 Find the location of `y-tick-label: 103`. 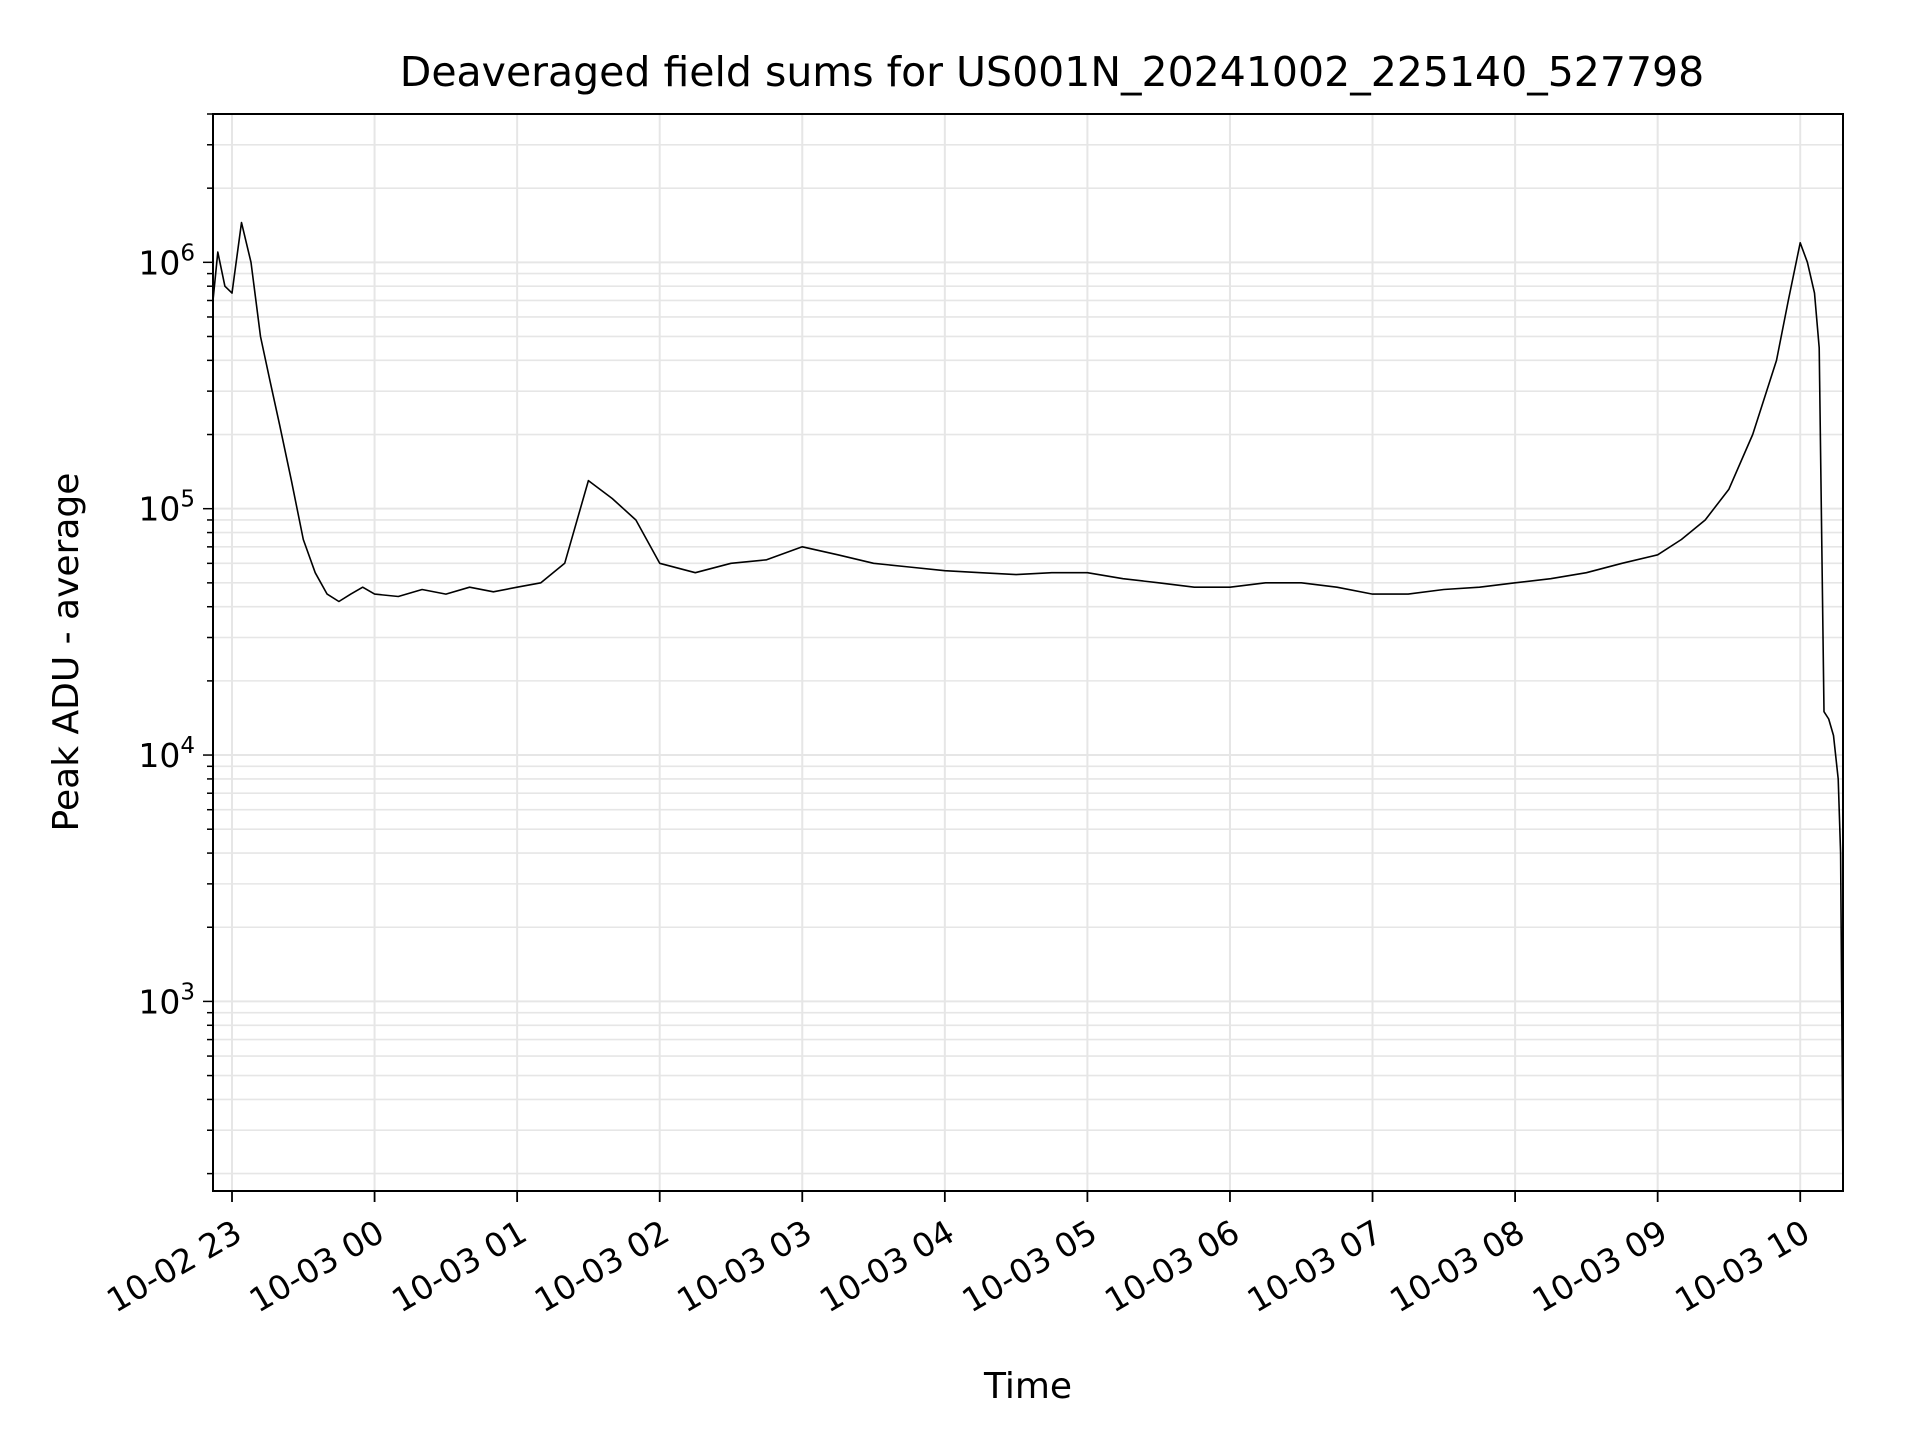

y-tick-label: 103 is located at coordinates (166, 1000).